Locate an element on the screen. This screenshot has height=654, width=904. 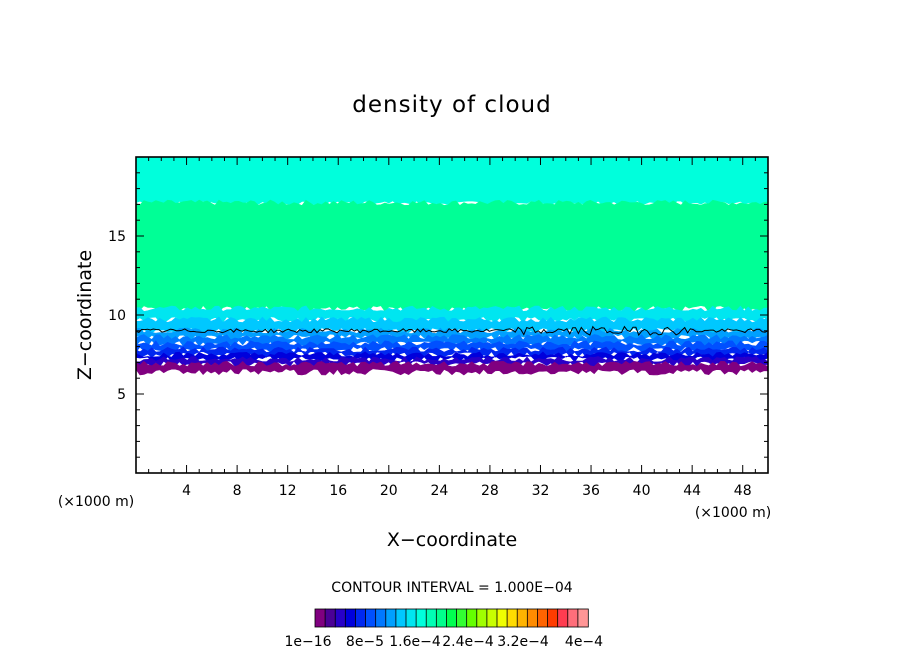
x-tick-label: 28 is located at coordinates (490, 491).